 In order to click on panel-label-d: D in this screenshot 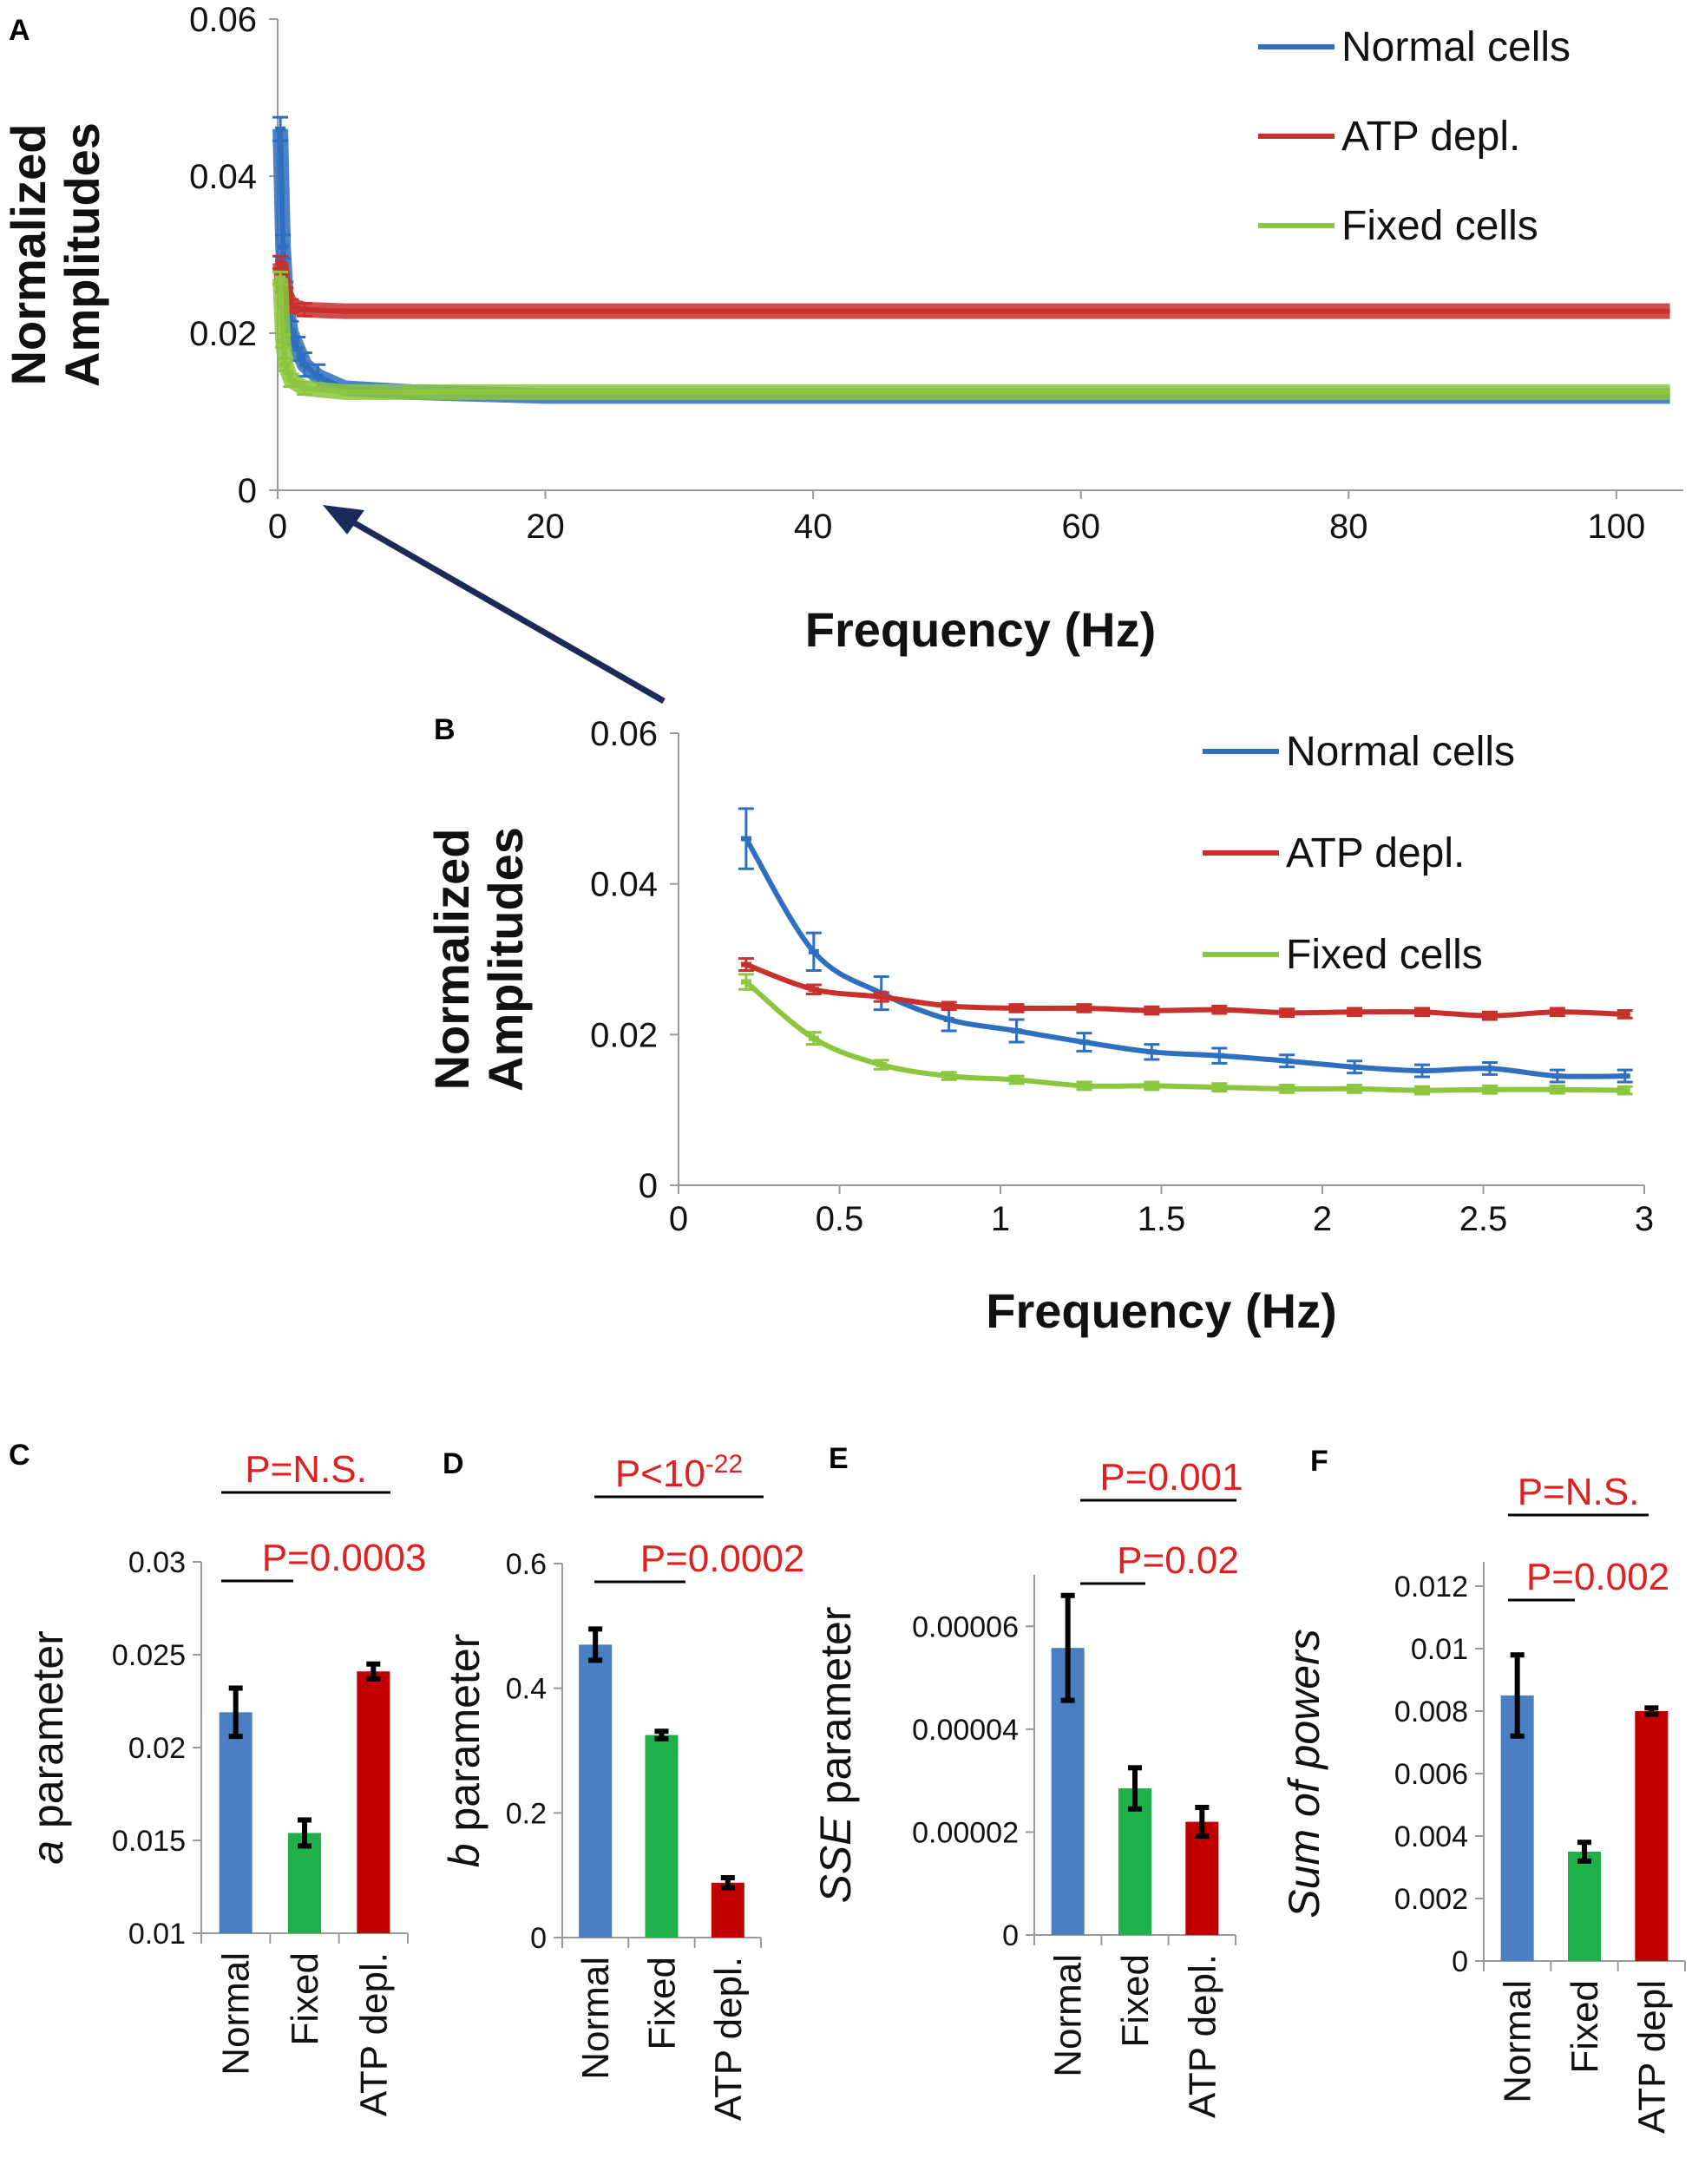, I will do `click(453, 1463)`.